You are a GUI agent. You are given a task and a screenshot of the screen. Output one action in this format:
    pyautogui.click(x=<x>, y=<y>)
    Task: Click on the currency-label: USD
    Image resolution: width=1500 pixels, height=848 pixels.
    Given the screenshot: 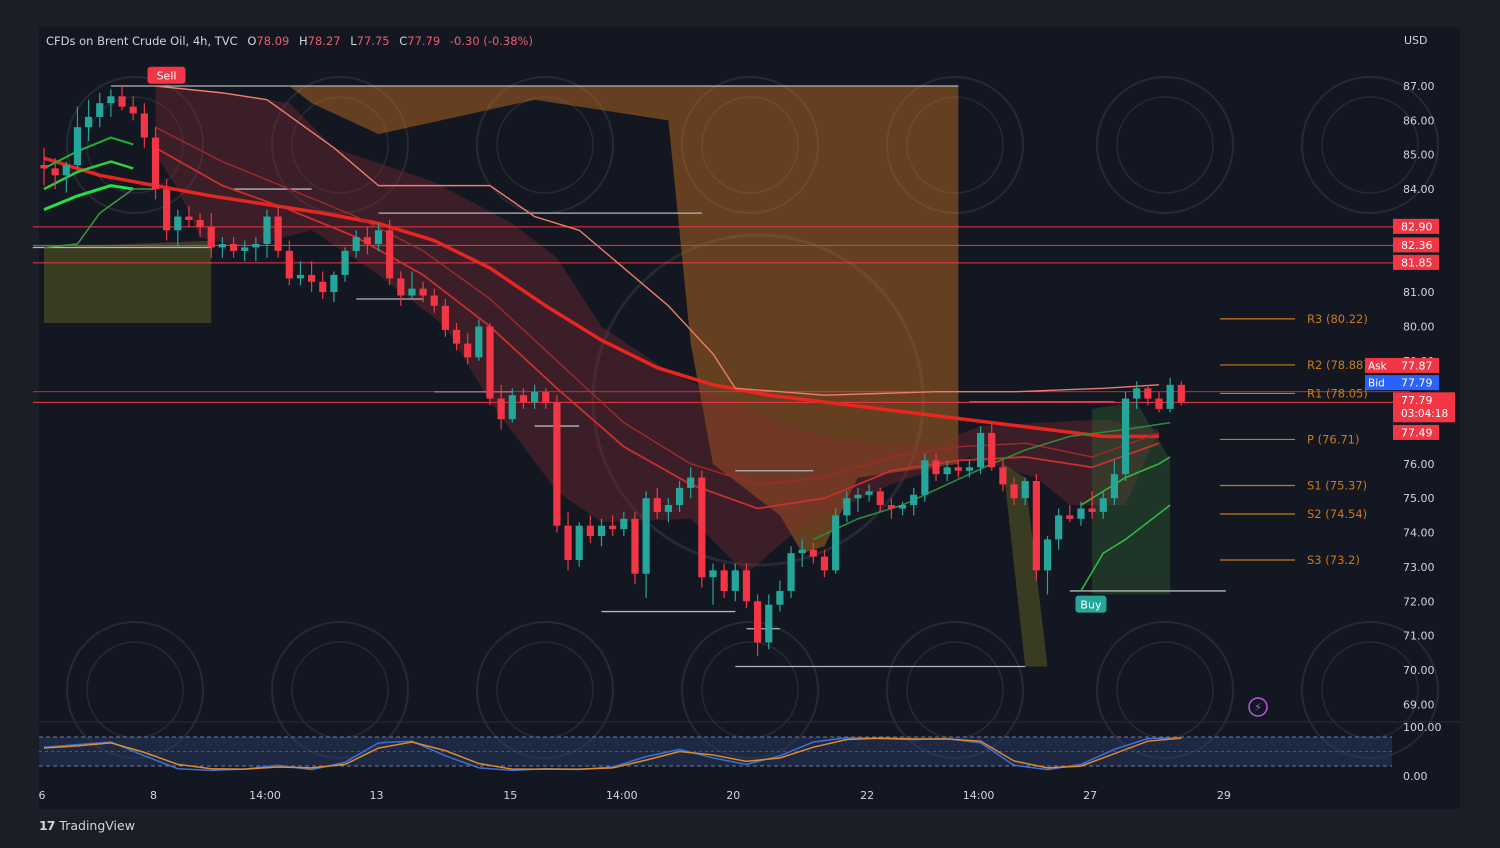 What is the action you would take?
    pyautogui.click(x=1416, y=40)
    